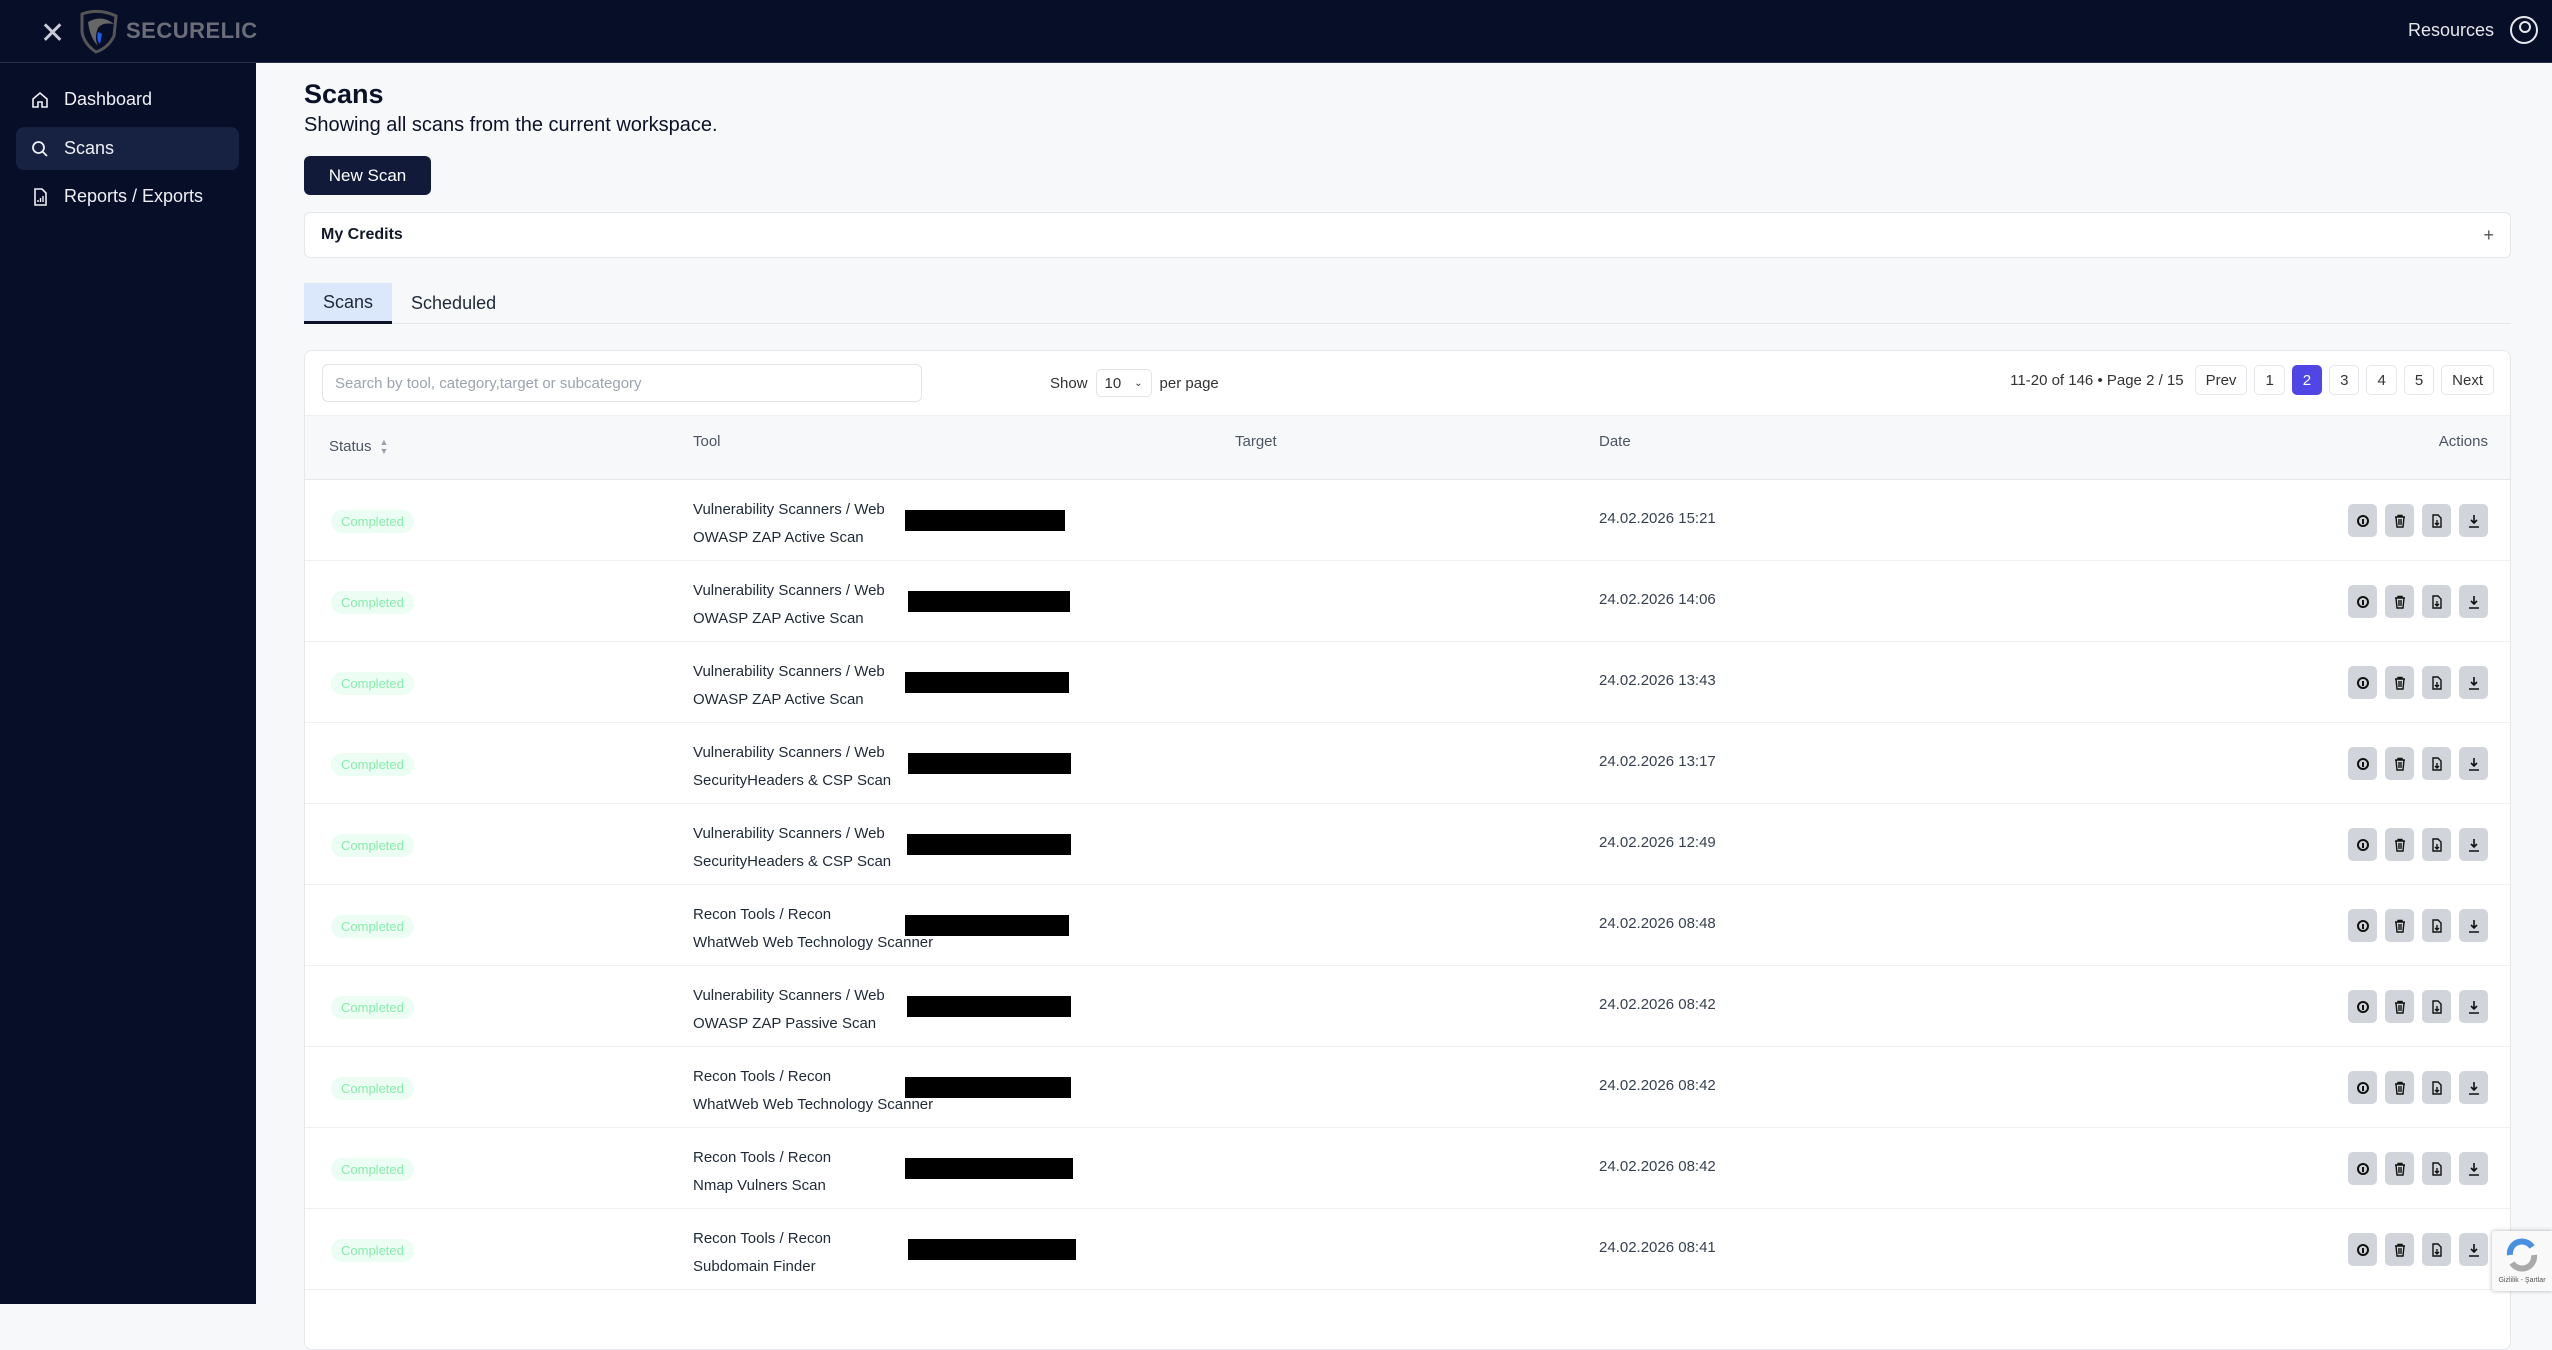 The width and height of the screenshot is (2552, 1350). Describe the element at coordinates (344, 94) in the screenshot. I see `page-title: Scans` at that location.